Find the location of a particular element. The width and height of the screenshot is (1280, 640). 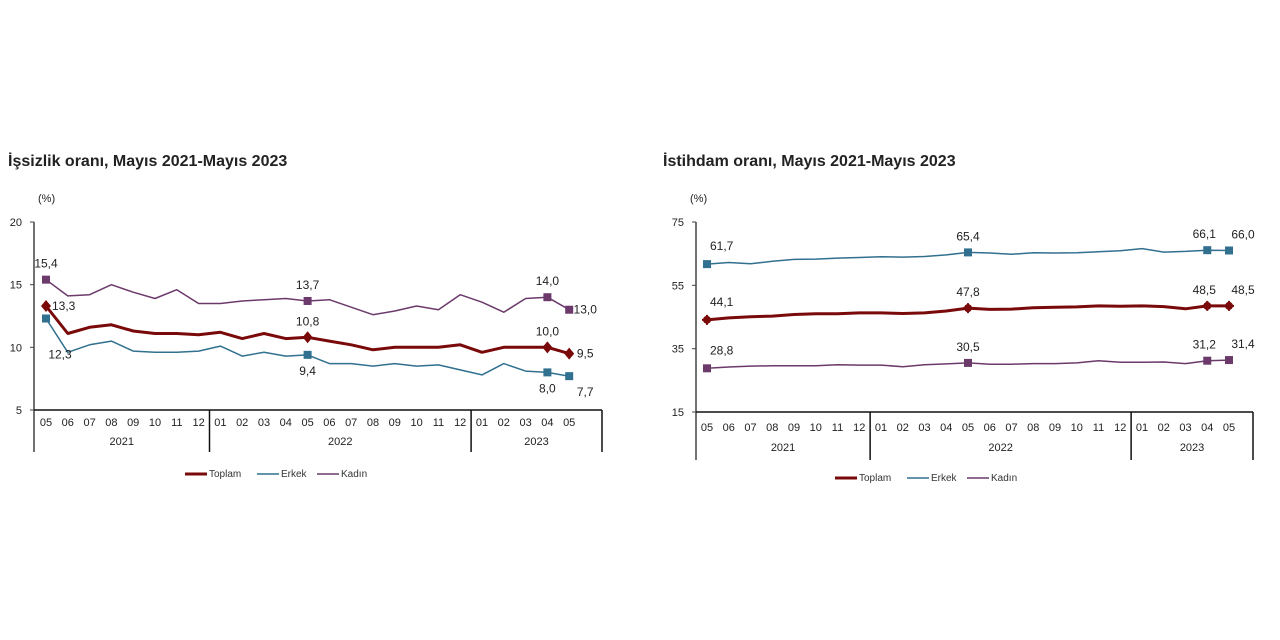

y-tick-label: 55 is located at coordinates (678, 286).